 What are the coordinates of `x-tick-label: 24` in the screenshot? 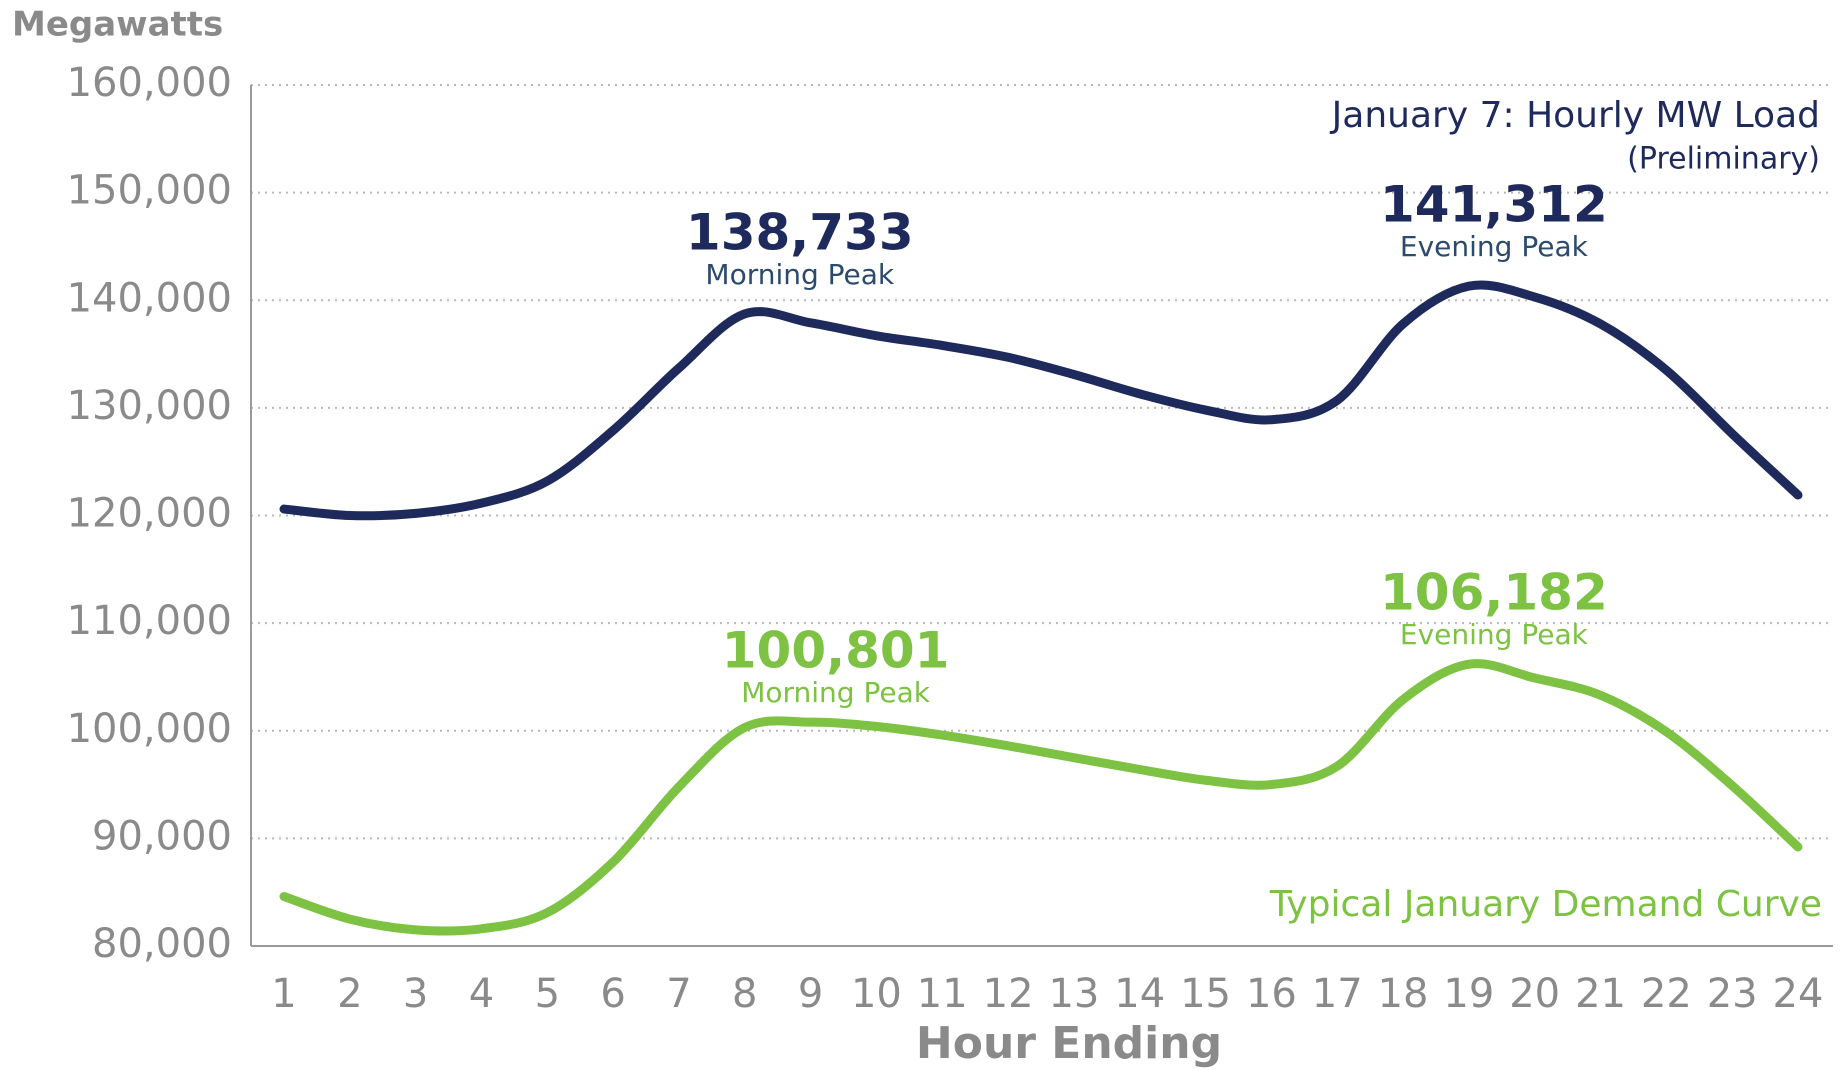 It's located at (1798, 994).